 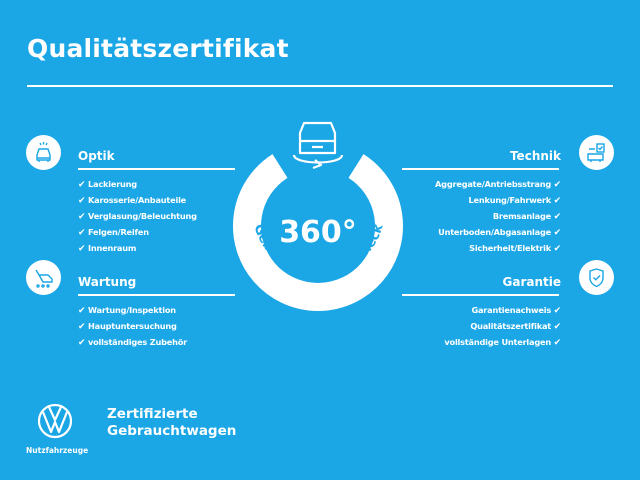 I want to click on service-truck-icon, so click(x=43, y=277).